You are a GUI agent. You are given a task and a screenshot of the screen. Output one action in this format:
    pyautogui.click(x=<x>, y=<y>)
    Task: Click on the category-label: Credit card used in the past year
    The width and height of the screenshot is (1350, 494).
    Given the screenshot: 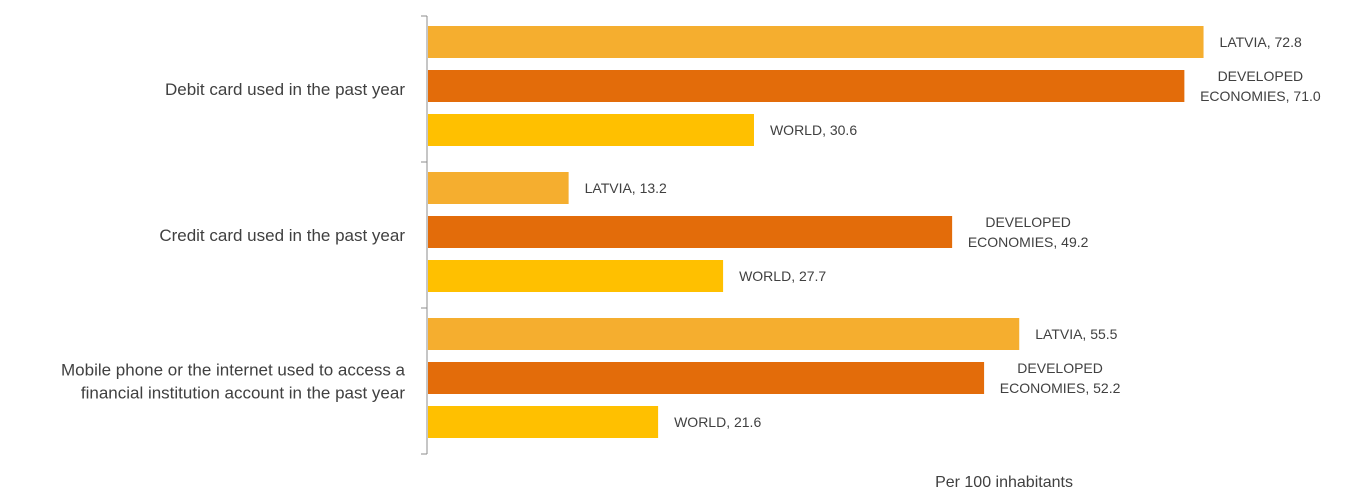 What is the action you would take?
    pyautogui.click(x=282, y=235)
    